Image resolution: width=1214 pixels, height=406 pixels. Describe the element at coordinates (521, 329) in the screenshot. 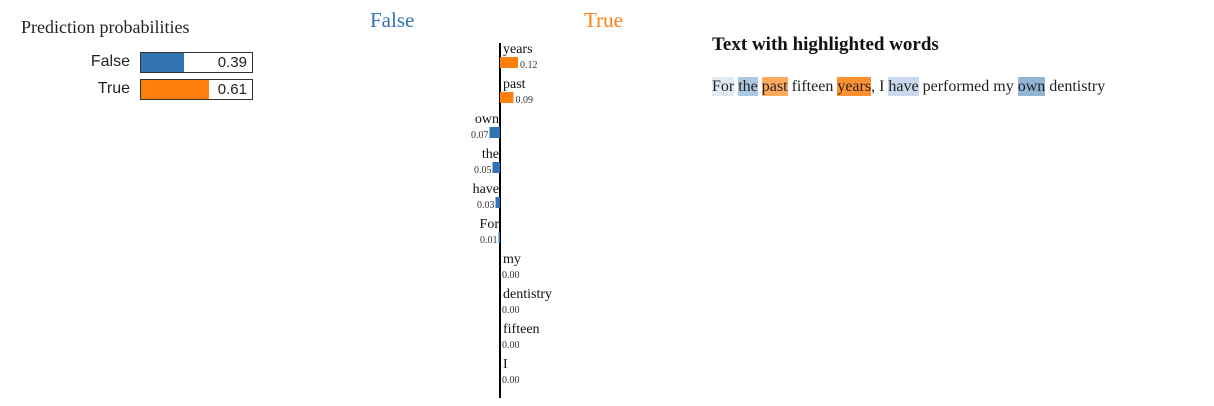

I see `feature-word-label: fifteen` at that location.